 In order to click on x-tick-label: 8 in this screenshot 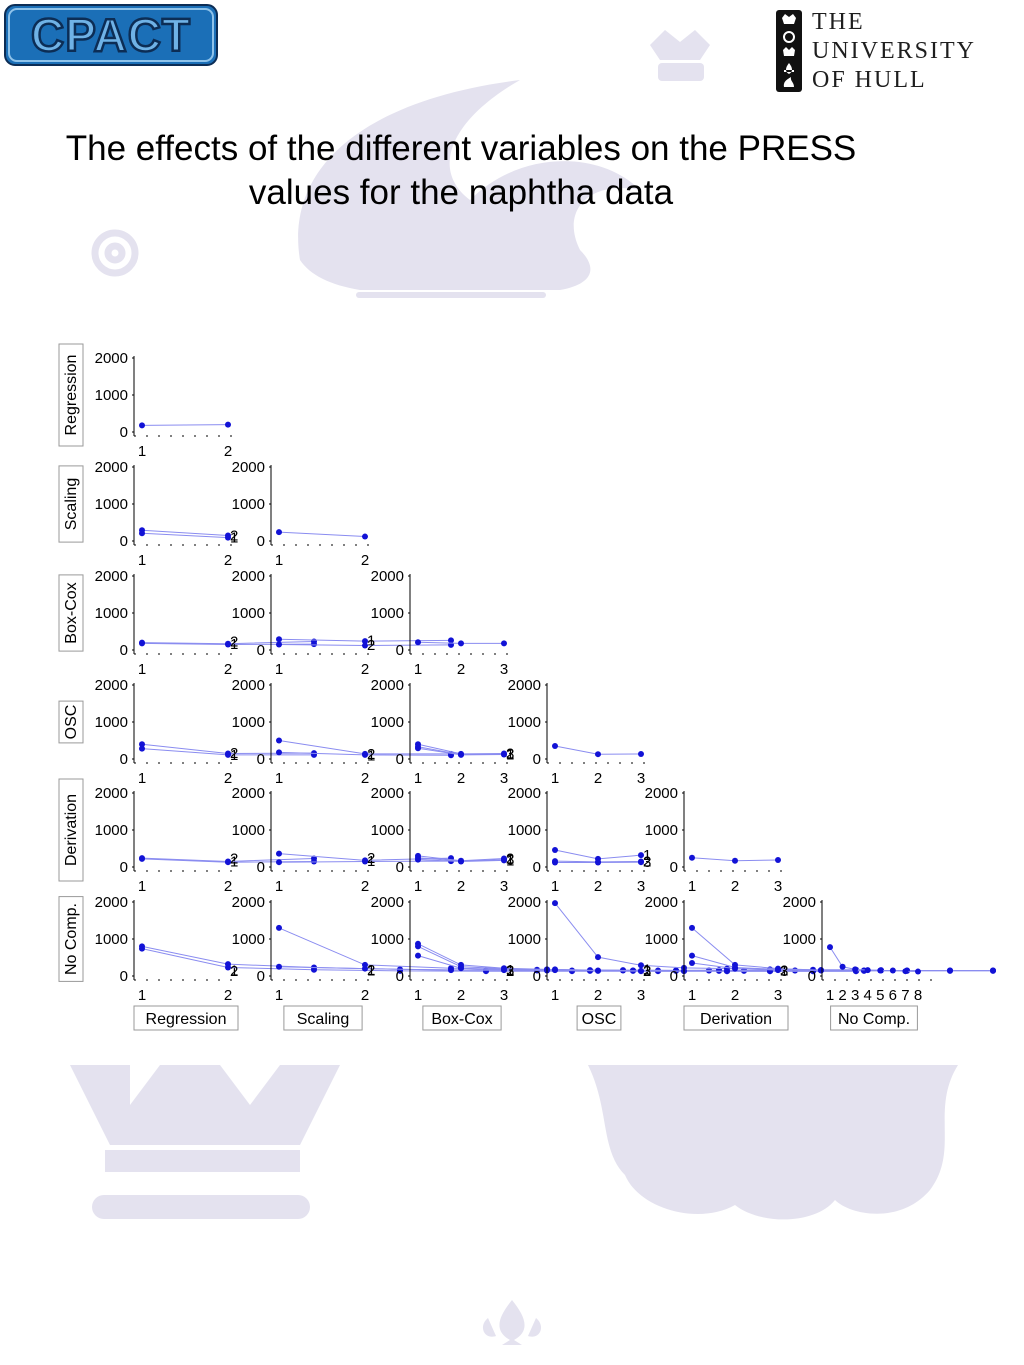, I will do `click(918, 995)`.